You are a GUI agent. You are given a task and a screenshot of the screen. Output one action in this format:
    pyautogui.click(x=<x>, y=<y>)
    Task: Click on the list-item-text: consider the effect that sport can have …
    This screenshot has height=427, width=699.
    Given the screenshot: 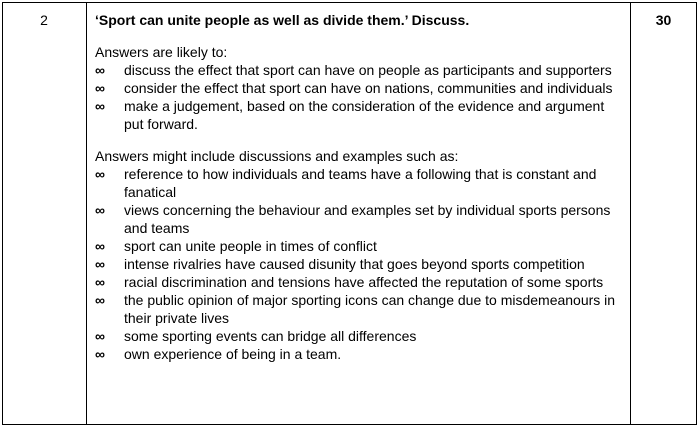 What is the action you would take?
    pyautogui.click(x=368, y=88)
    